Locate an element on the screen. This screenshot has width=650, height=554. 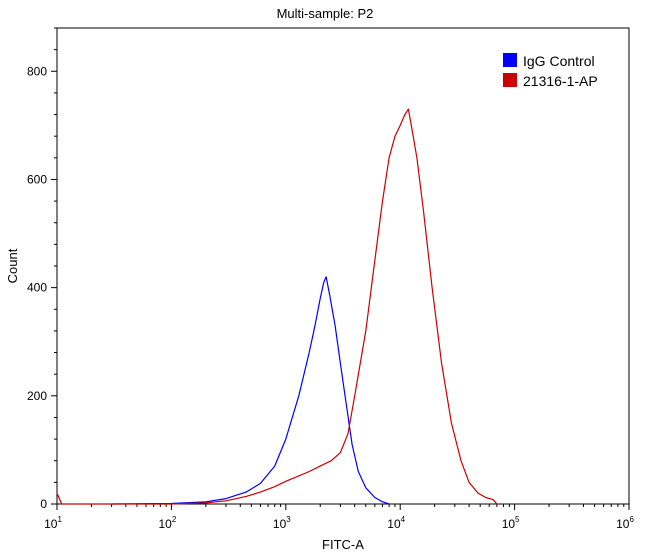
y-tick-label: 200 is located at coordinates (37, 396).